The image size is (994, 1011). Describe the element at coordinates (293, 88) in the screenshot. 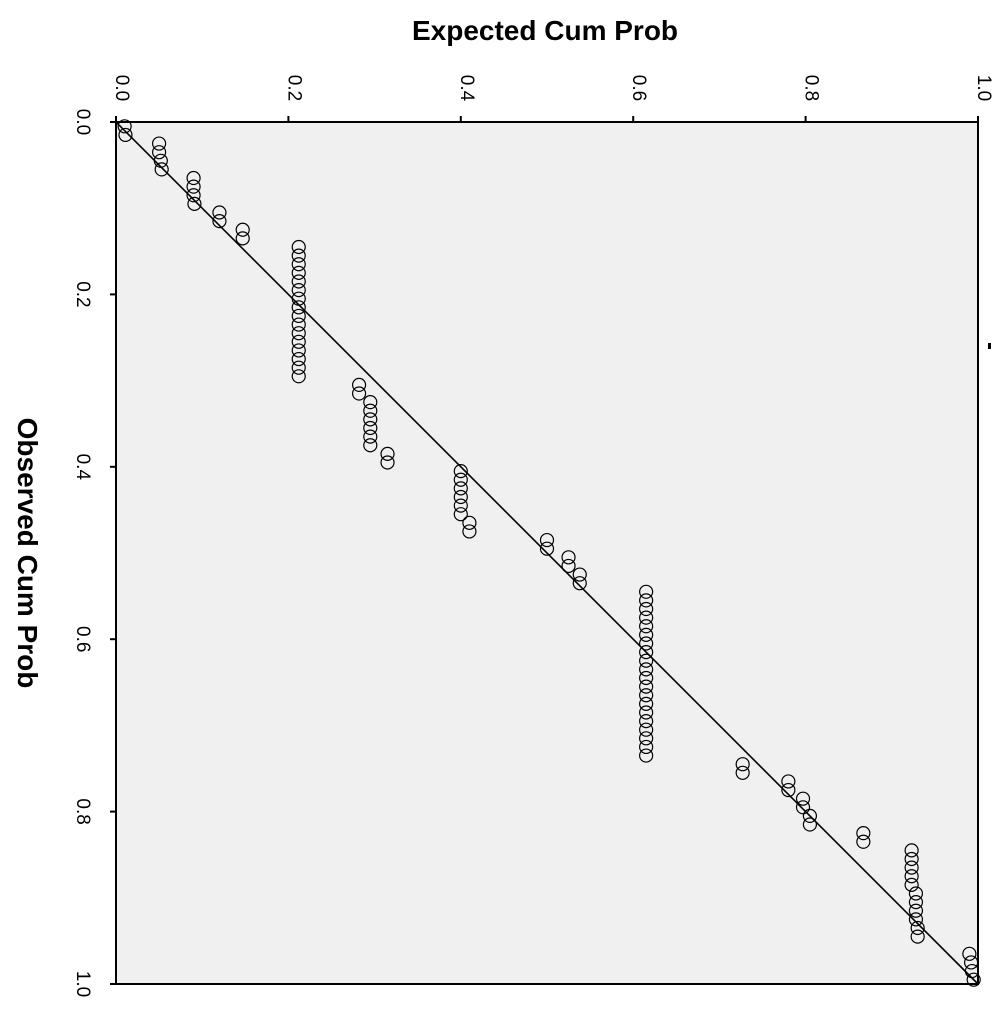

I see `x-tick-label: 0.2` at that location.